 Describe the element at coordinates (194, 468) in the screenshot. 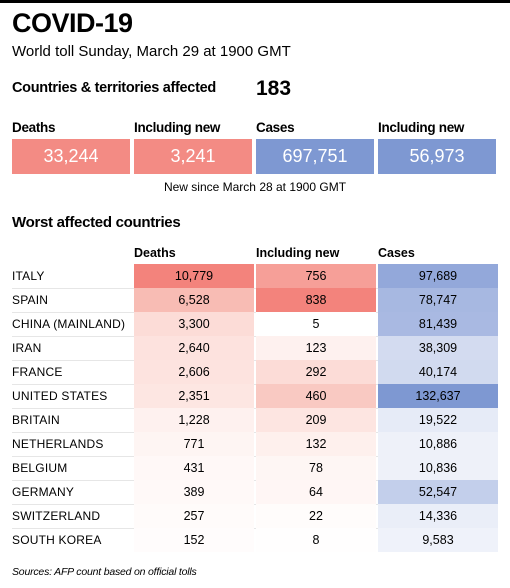

I see `deaths-cell: 431` at that location.